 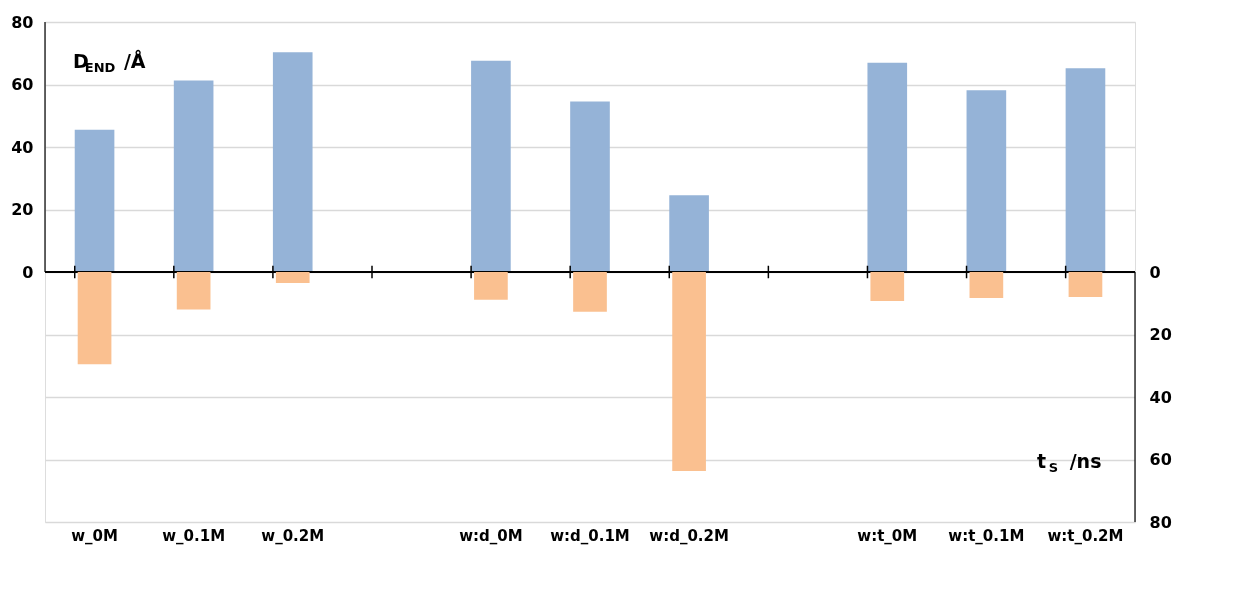 I want to click on x-tick-label: w:t_0M, so click(x=887, y=535).